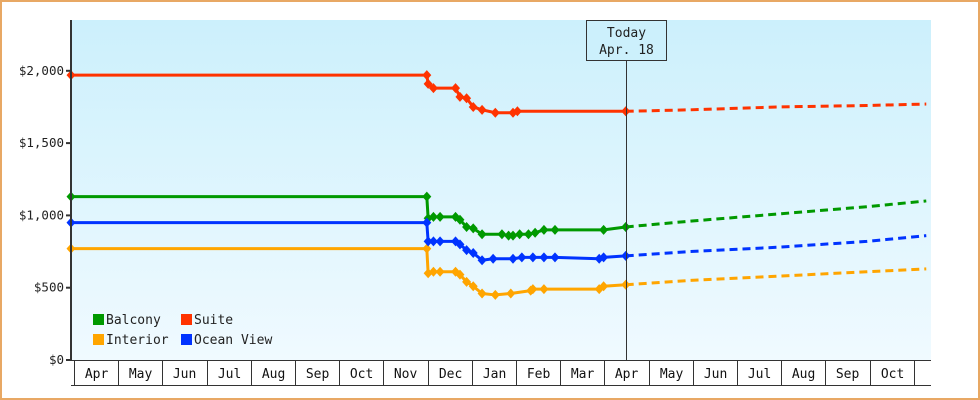 This screenshot has height=400, width=980. I want to click on legend-label: Balcony, so click(133, 320).